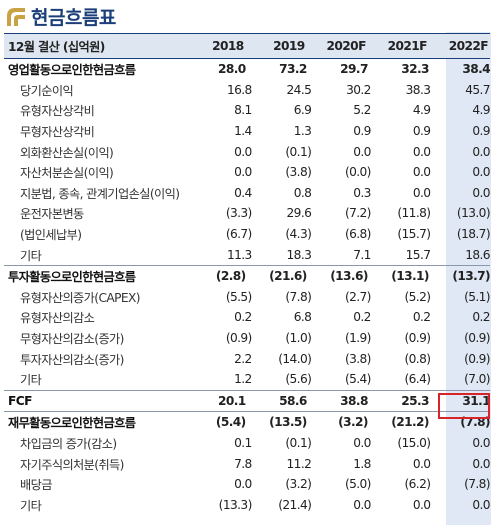  I want to click on row-value: 11.3, so click(239, 254).